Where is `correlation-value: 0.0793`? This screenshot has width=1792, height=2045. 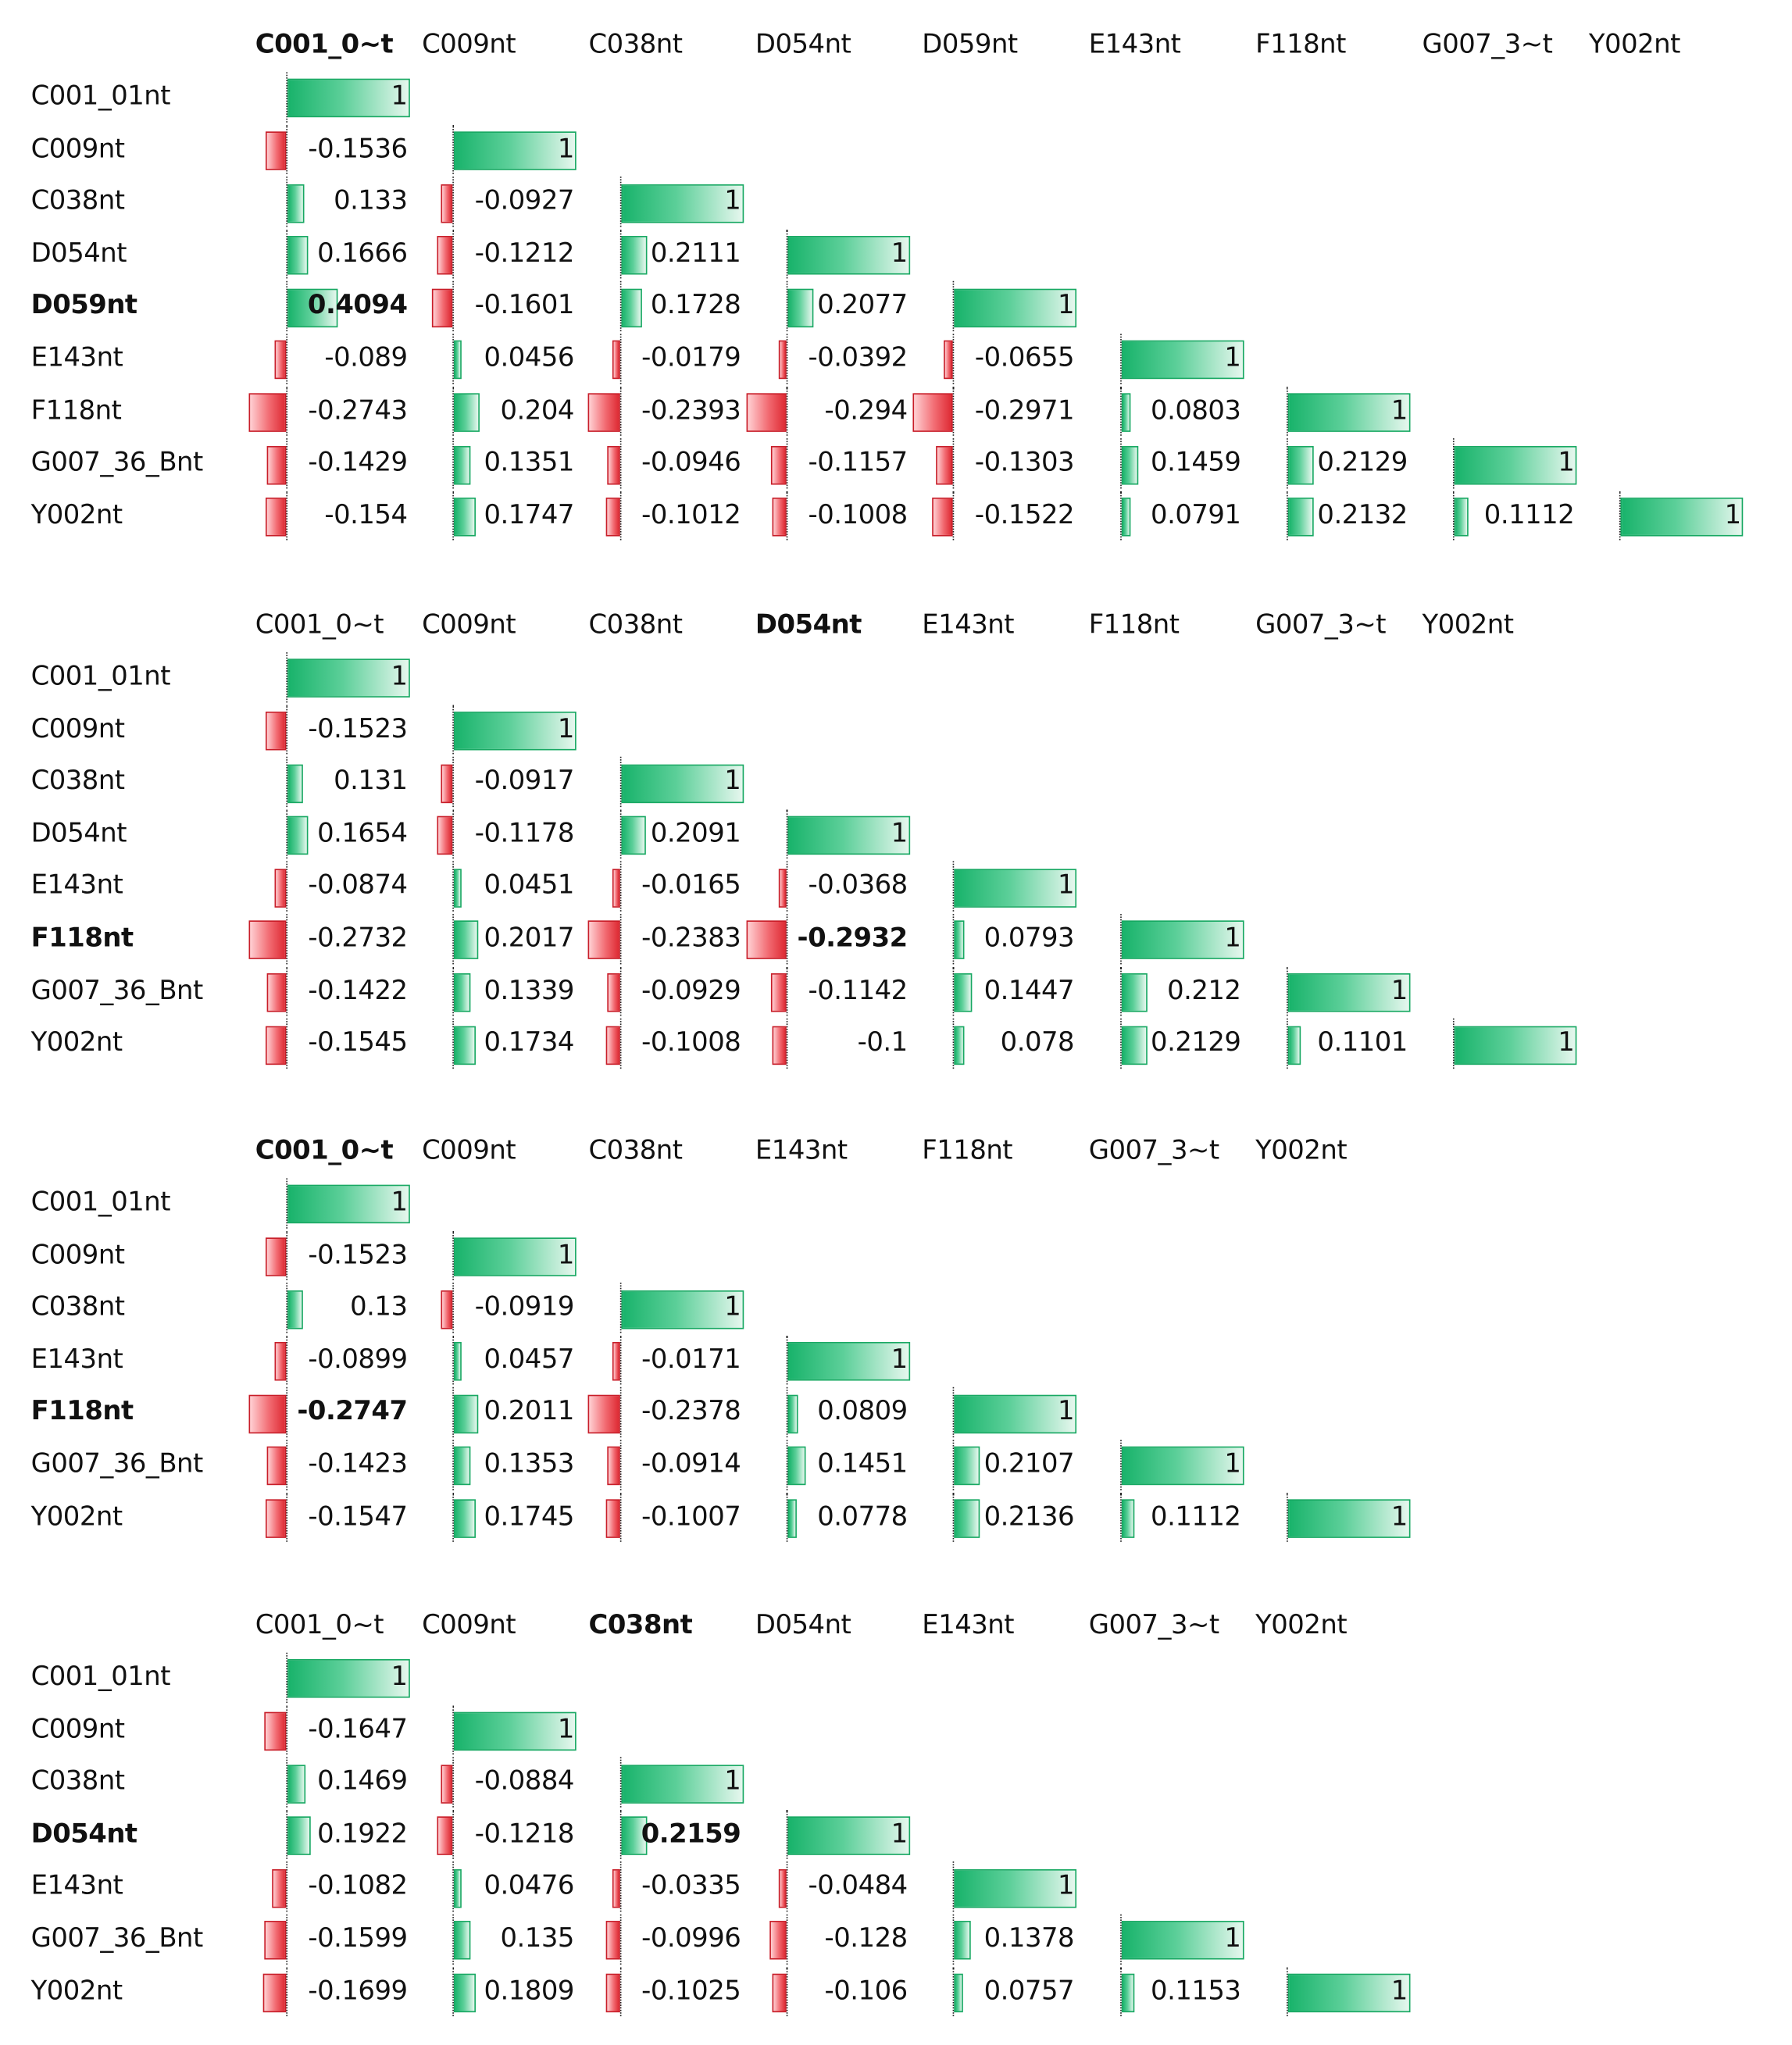 correlation-value: 0.0793 is located at coordinates (1029, 937).